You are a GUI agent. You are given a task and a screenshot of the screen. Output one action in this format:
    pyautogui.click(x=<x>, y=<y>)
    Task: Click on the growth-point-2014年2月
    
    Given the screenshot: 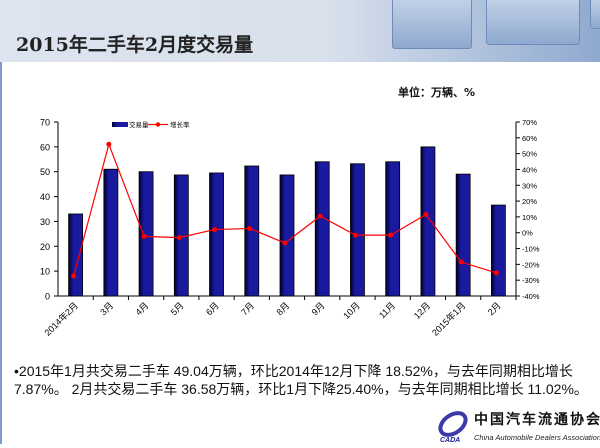 What is the action you would take?
    pyautogui.click(x=74, y=276)
    